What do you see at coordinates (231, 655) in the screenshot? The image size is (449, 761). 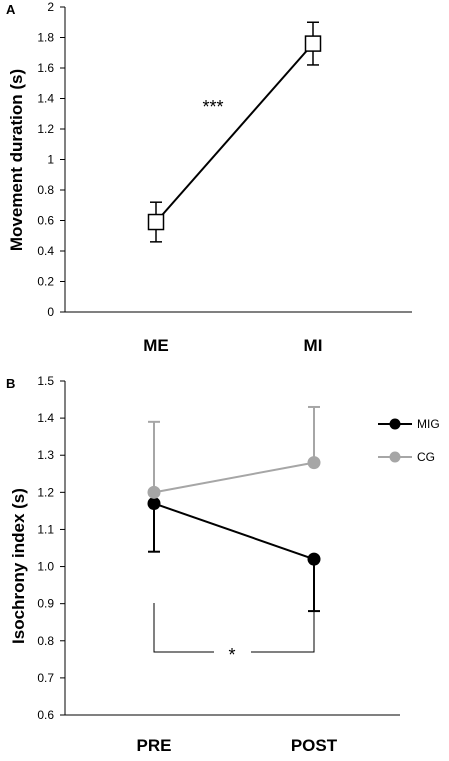 I see `panel-b-significance-marker: *` at bounding box center [231, 655].